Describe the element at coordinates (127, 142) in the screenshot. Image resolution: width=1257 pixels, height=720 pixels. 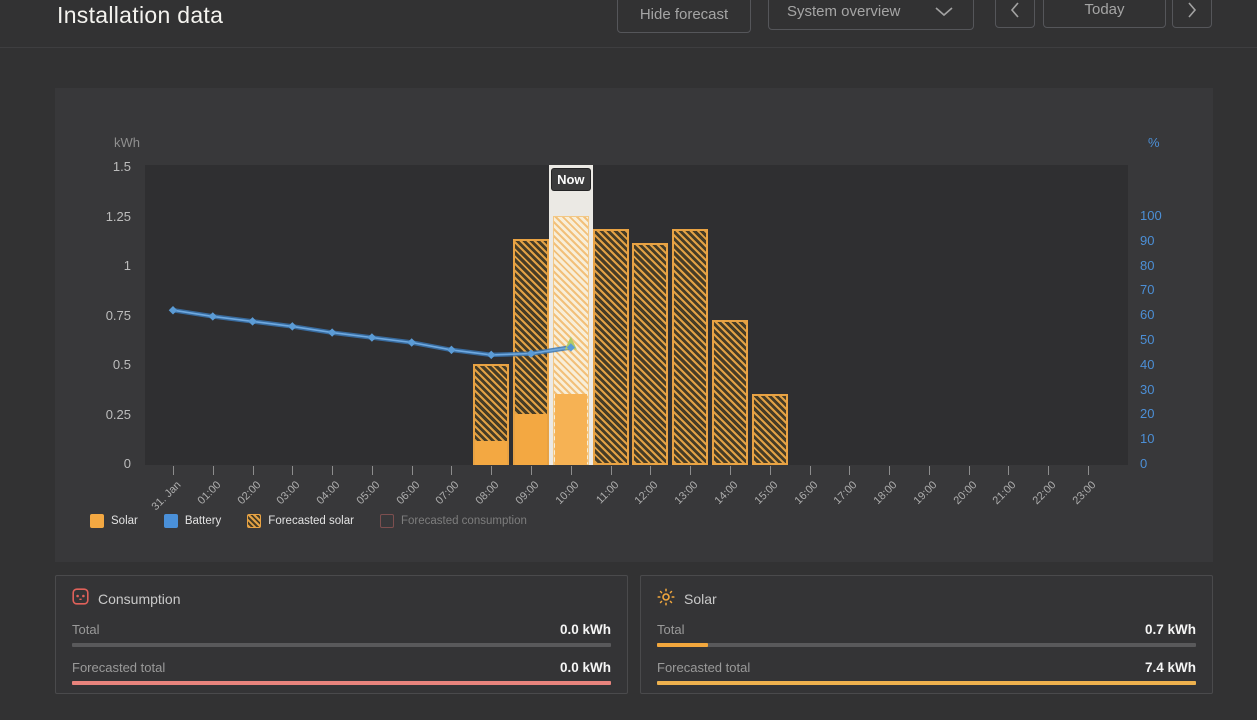
I see `left-axis-unit: kWh` at that location.